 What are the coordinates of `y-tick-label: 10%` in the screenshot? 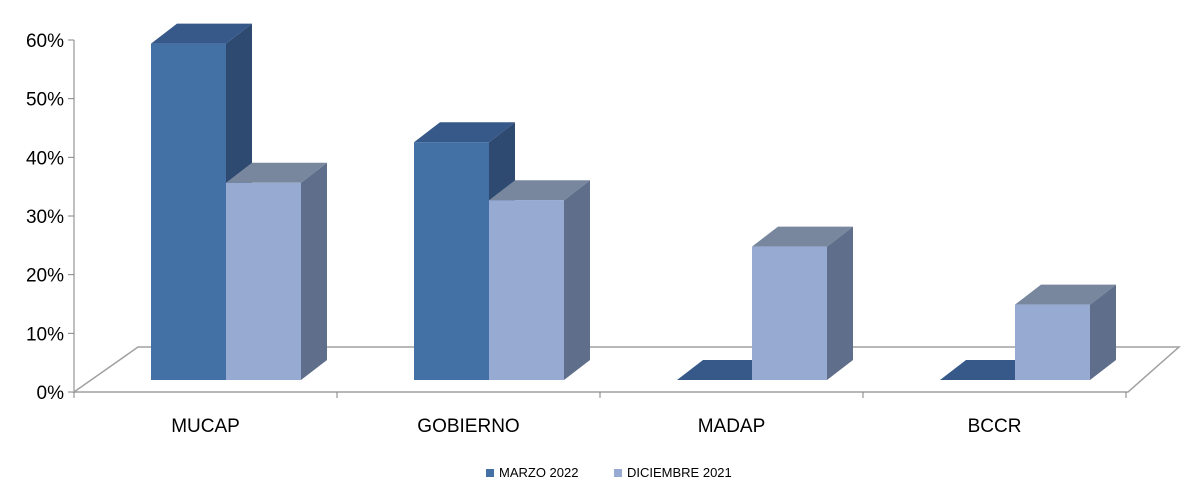 It's located at (45, 334).